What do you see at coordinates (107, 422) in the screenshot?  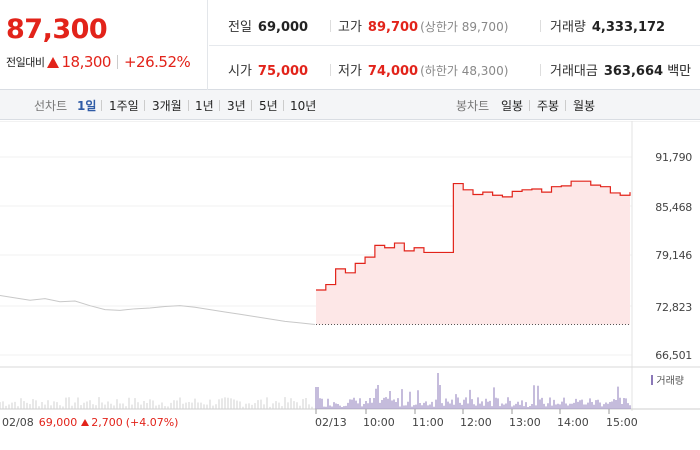 I see `prev-day-change: 2,700` at bounding box center [107, 422].